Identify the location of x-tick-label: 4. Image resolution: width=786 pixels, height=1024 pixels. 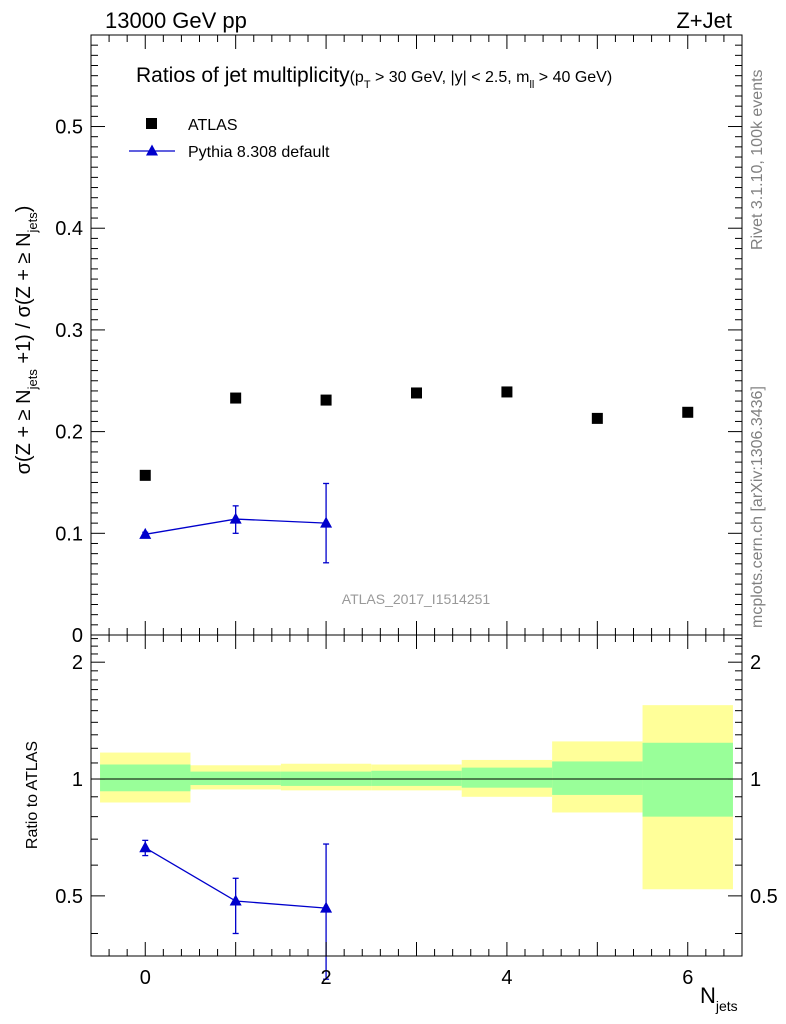
(506, 978).